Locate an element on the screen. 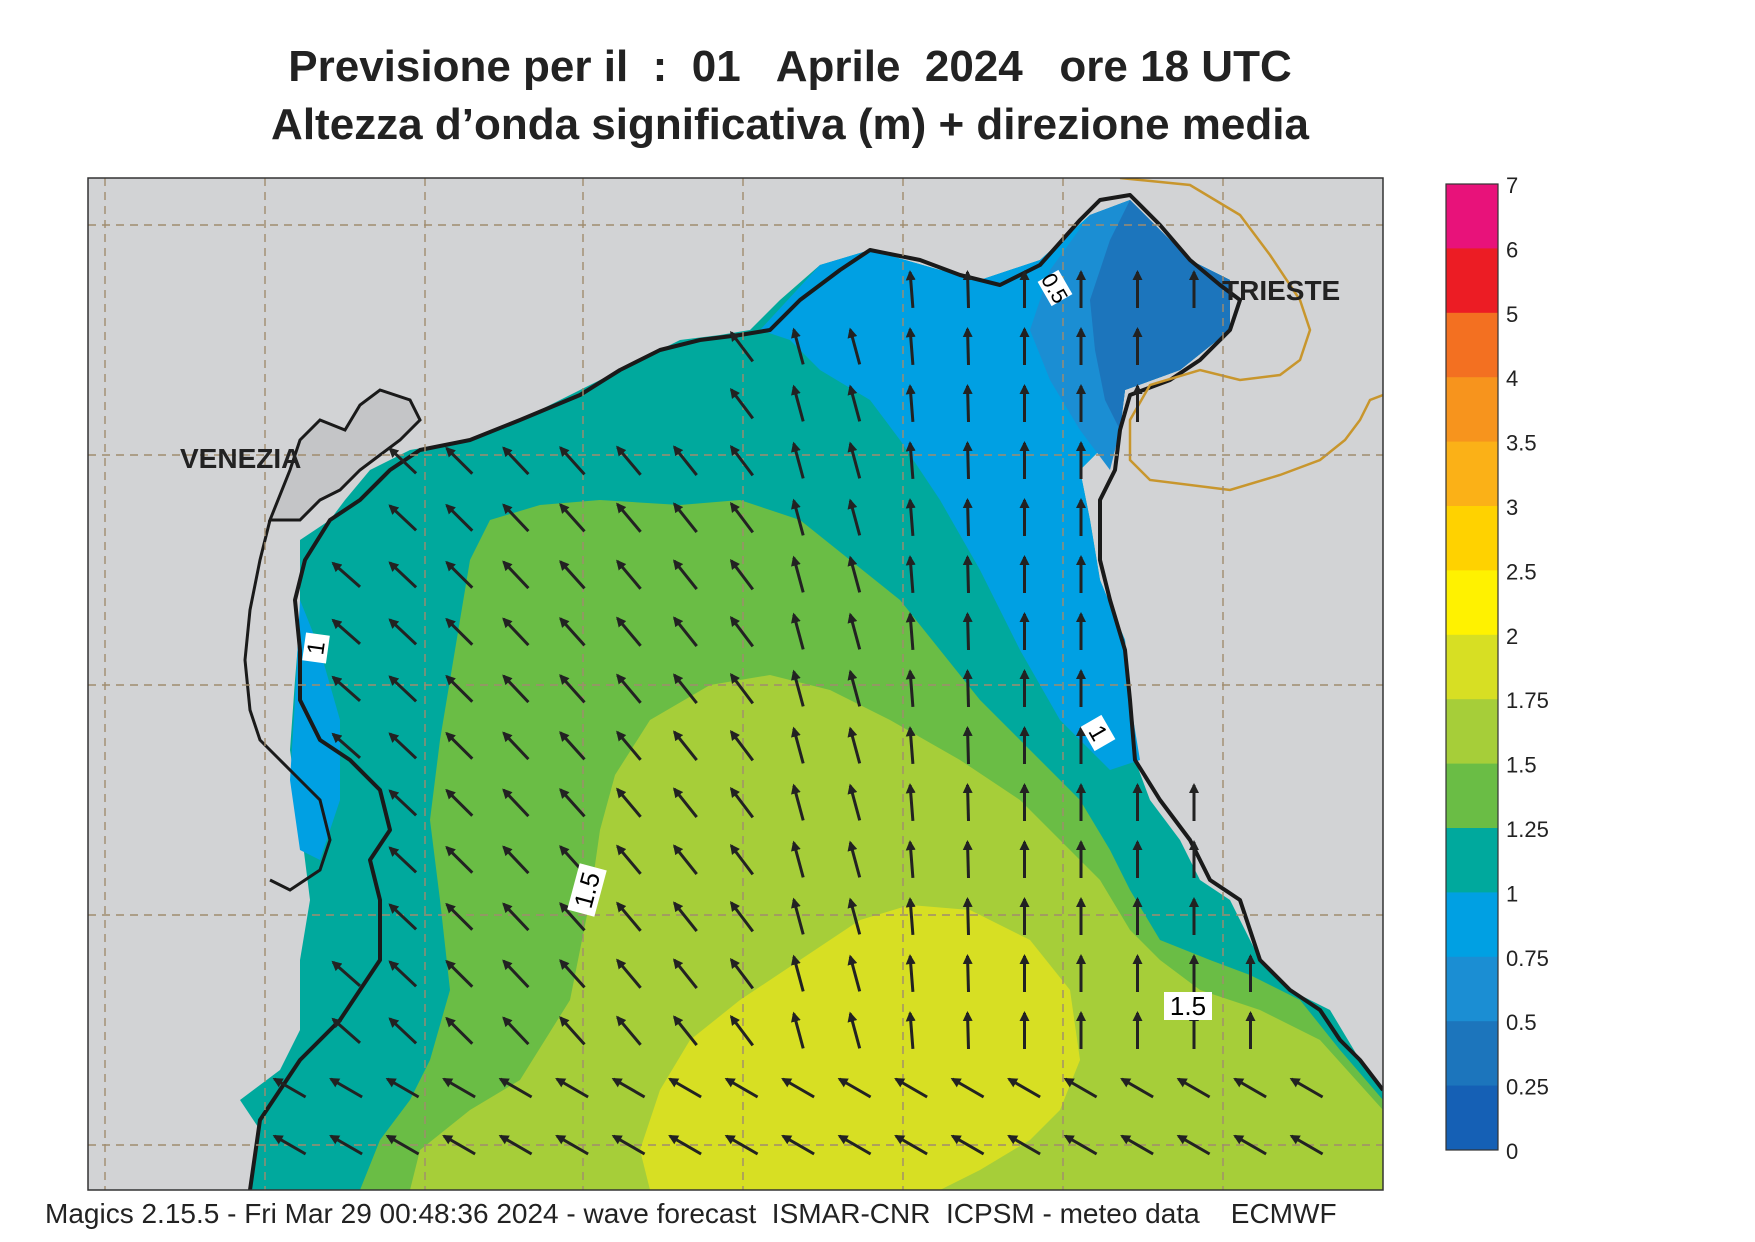 Image resolution: width=1755 pixels, height=1242 pixels. contour-label-1-west: 1 is located at coordinates (316, 648).